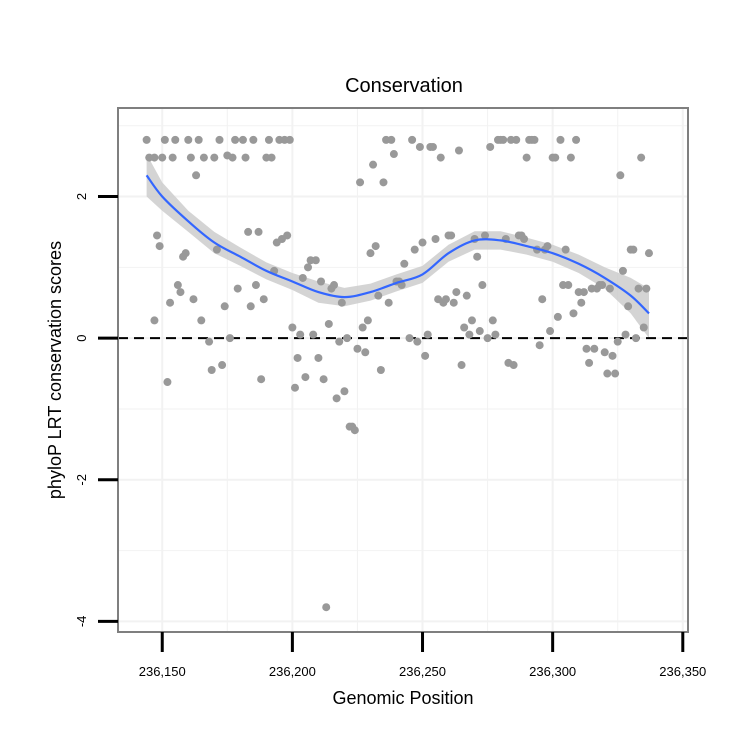  Describe the element at coordinates (55, 370) in the screenshot. I see `y-axis-label: phyloP LRT conservation scores` at that location.